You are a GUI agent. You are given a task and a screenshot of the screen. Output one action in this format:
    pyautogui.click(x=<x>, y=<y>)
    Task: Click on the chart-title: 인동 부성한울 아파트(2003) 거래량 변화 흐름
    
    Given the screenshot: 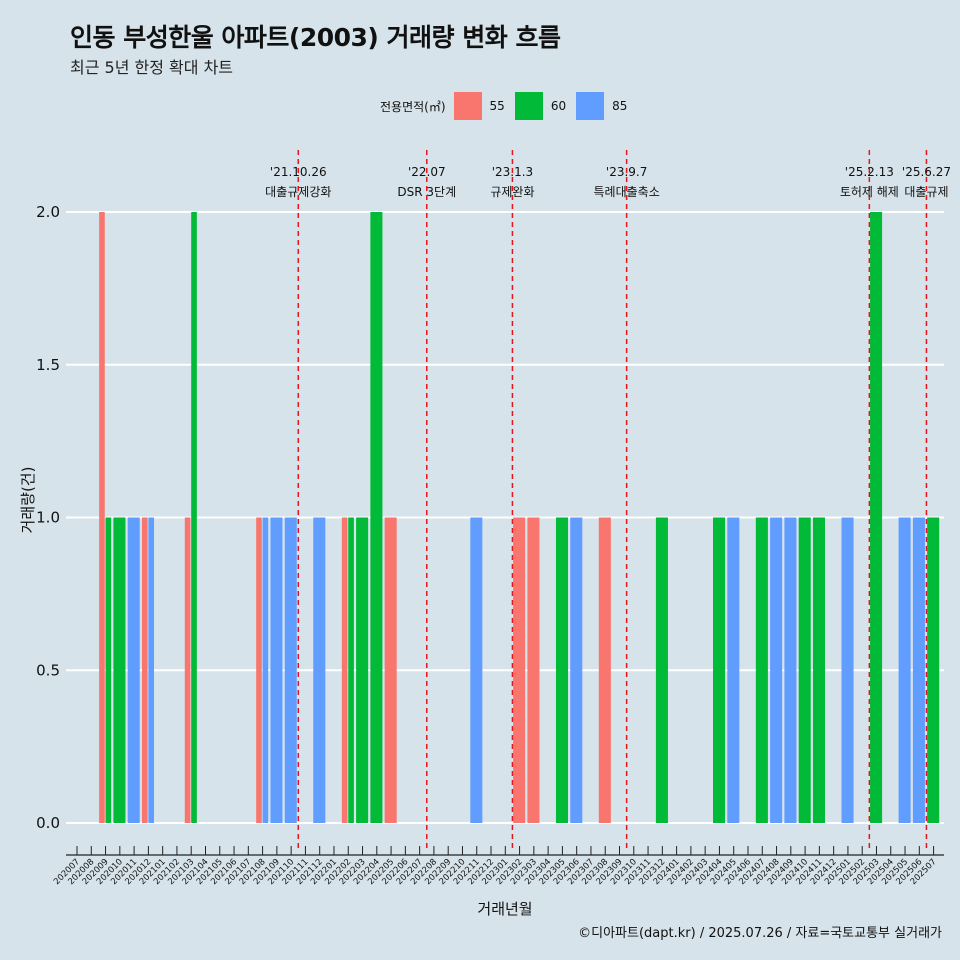 What is the action you would take?
    pyautogui.click(x=315, y=37)
    